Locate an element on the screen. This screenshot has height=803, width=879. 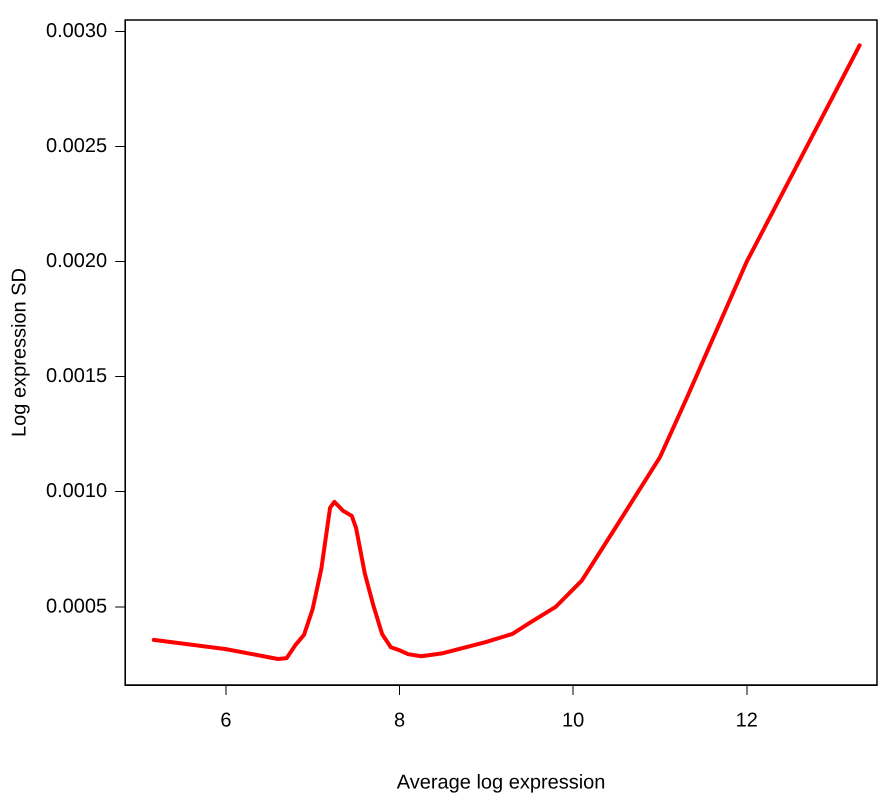
y-tick-label: 0.0015 is located at coordinates (77, 376).